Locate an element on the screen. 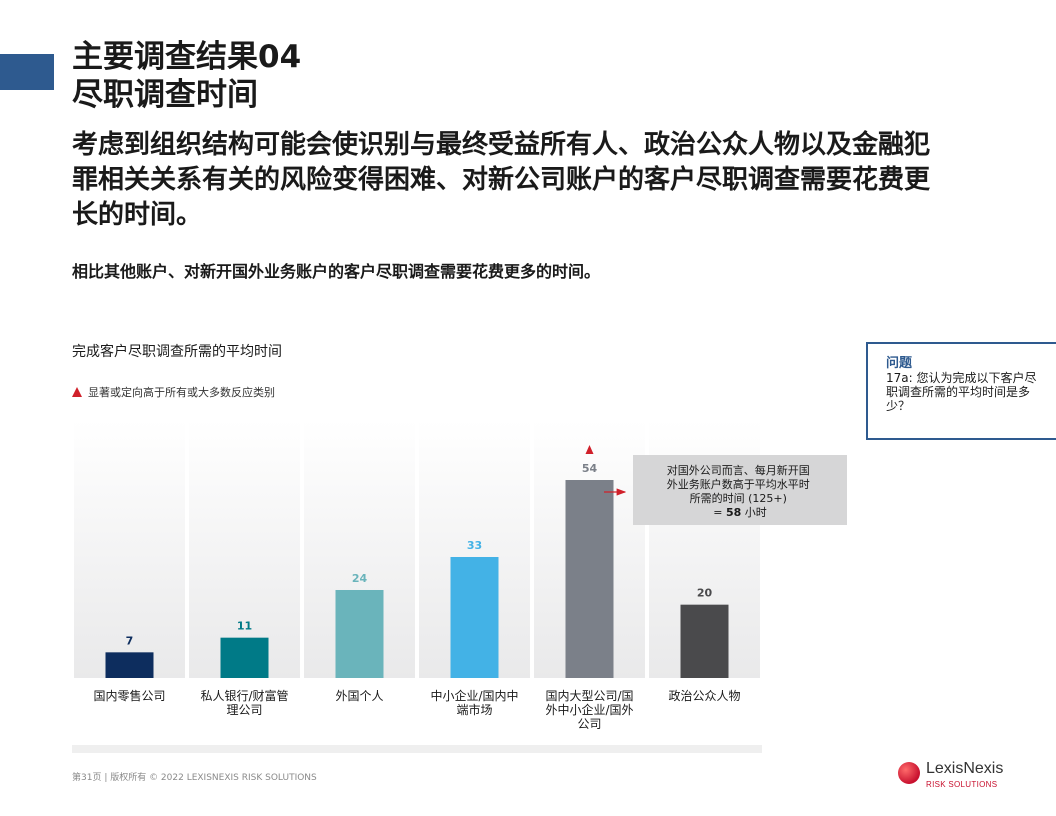 The image size is (1056, 816). category-label: 中小企业/国内中端市场 is located at coordinates (474, 702).